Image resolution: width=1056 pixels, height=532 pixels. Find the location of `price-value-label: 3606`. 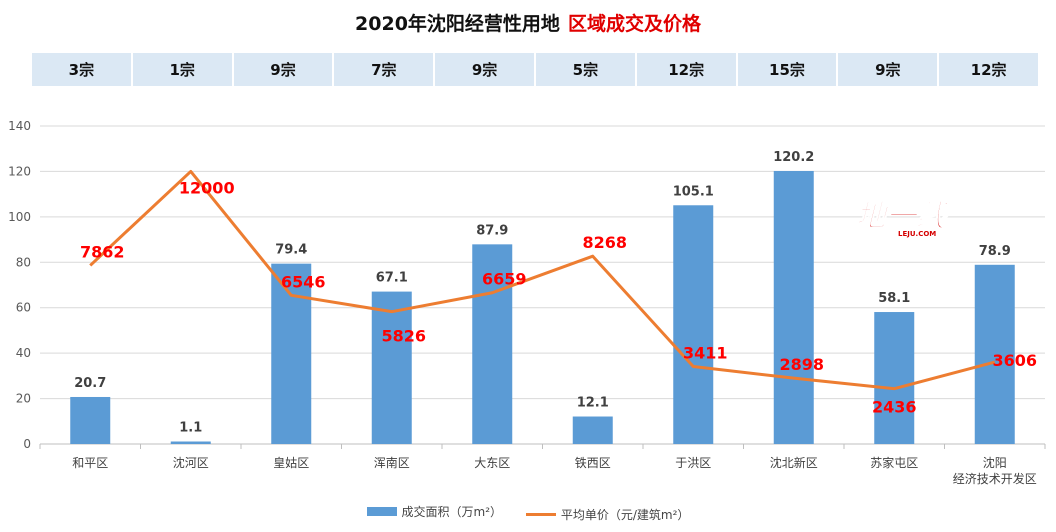

price-value-label: 3606 is located at coordinates (1014, 360).